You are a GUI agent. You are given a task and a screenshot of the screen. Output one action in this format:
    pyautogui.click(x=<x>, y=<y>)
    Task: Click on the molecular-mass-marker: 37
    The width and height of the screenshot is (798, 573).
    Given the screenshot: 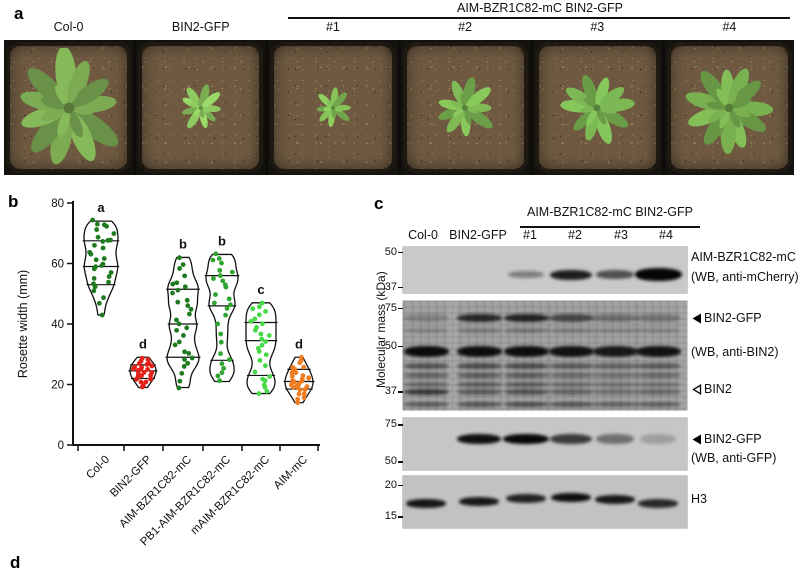 What is the action you would take?
    pyautogui.click(x=390, y=391)
    